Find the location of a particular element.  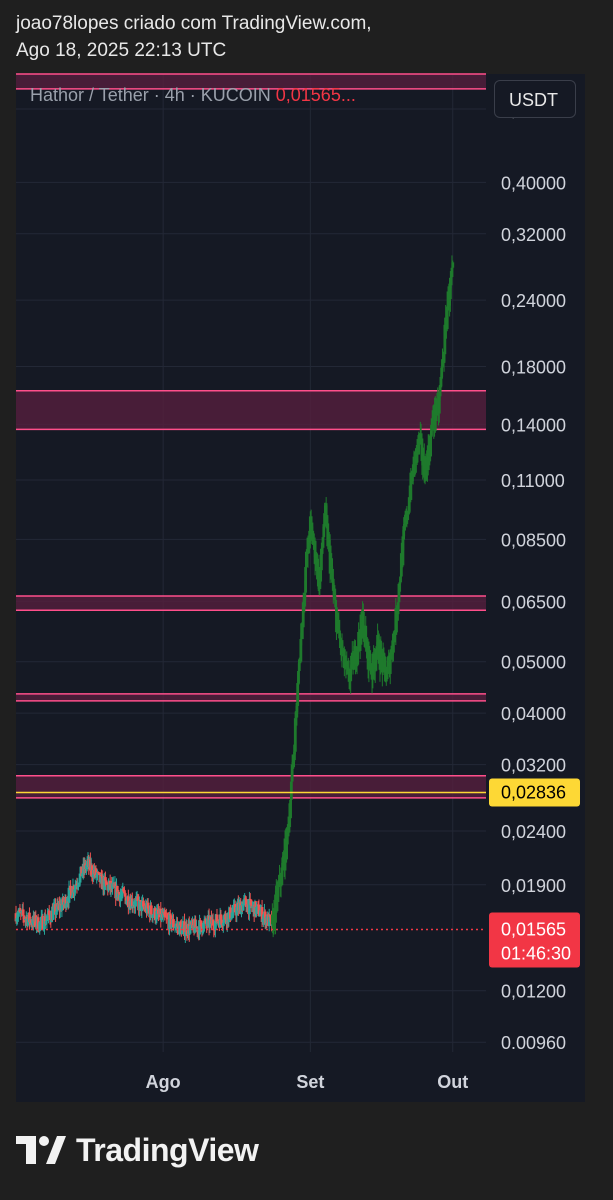

y-tick-label: 0,32000 is located at coordinates (533, 235).